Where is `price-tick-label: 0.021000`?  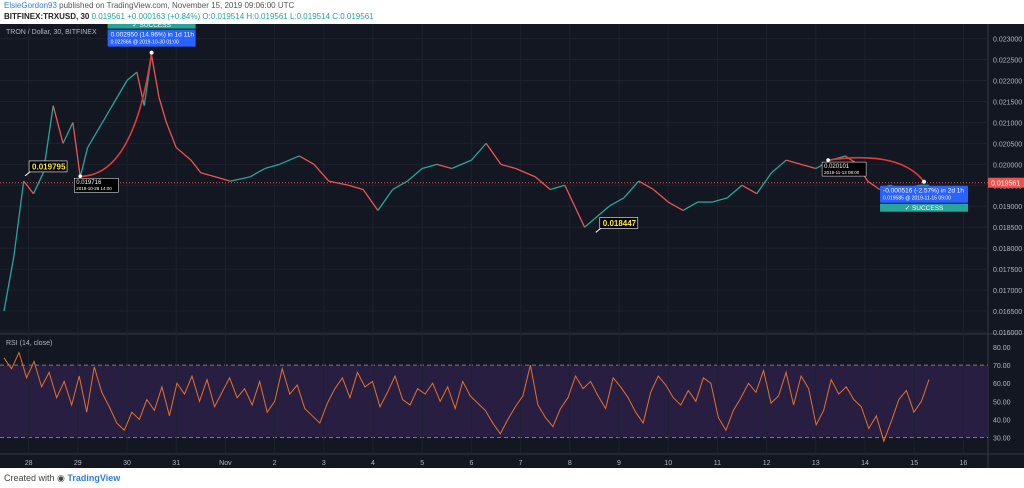
price-tick-label: 0.021000 is located at coordinates (1007, 123).